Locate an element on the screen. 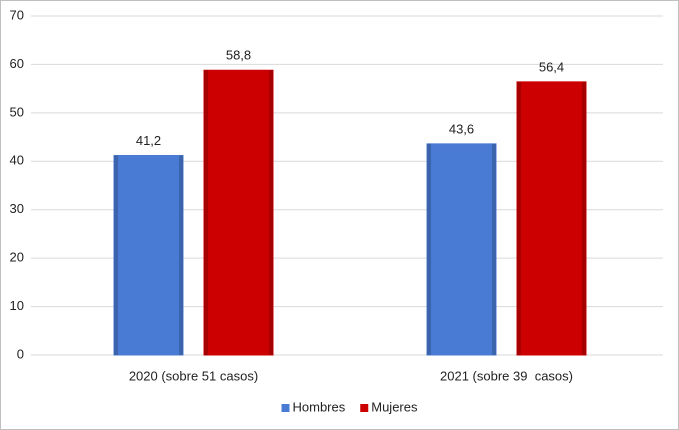 Image resolution: width=679 pixels, height=430 pixels. y-tick-label: 70 is located at coordinates (17, 14).